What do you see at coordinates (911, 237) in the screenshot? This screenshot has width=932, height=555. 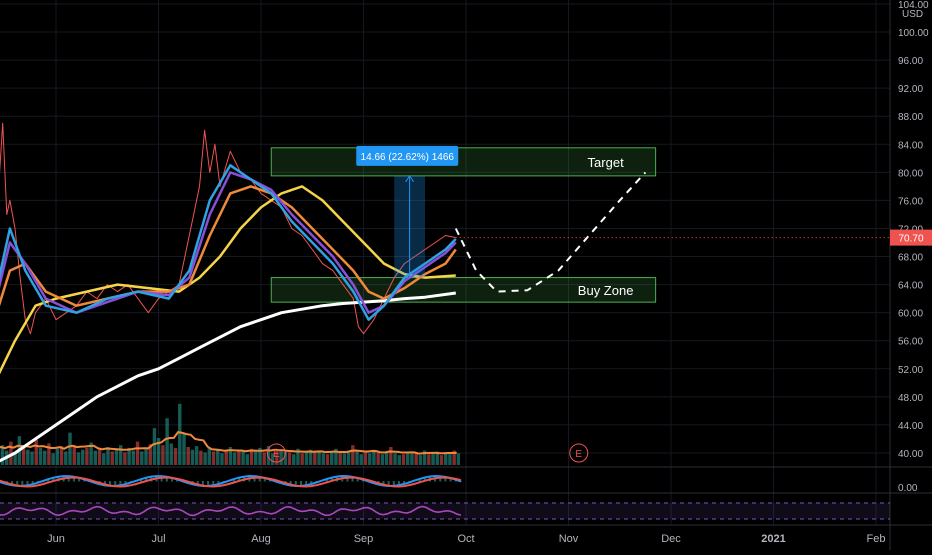 I see `last-price-badge` at bounding box center [911, 237].